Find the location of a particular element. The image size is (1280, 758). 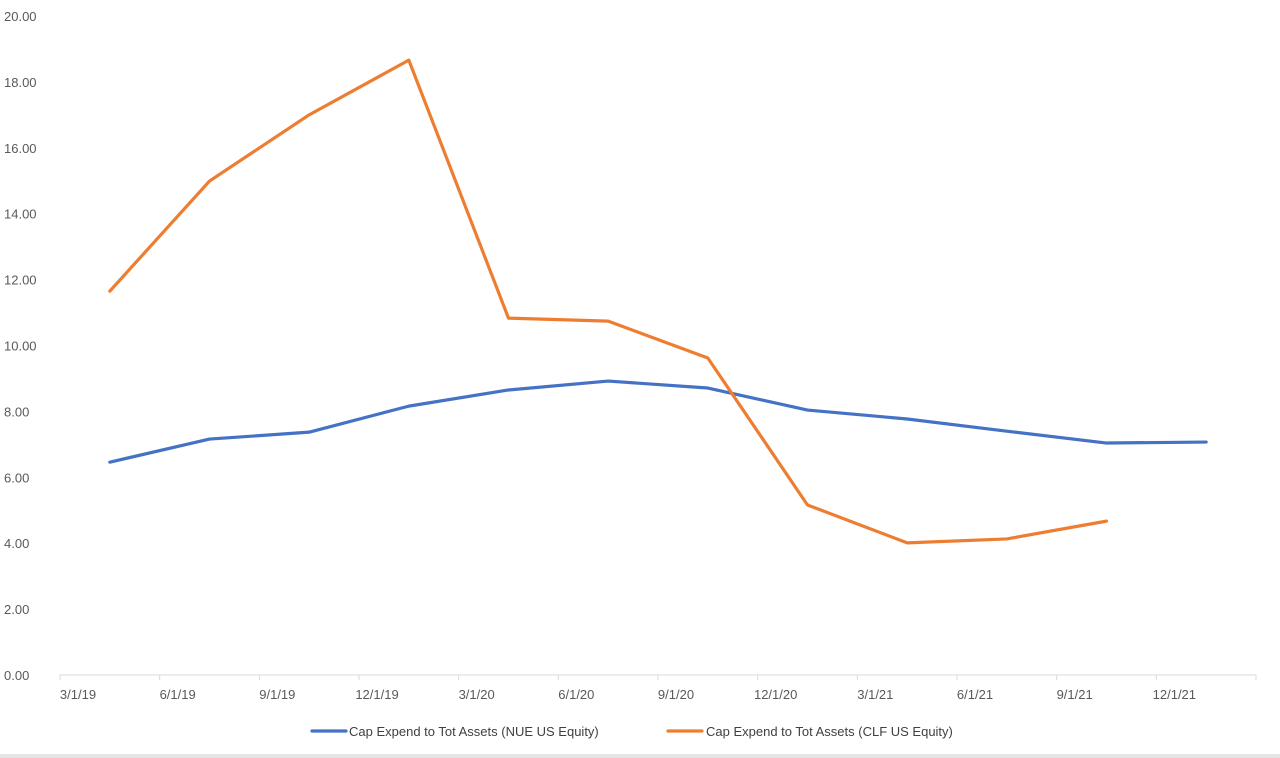

x-tick-label: 3/1/20 is located at coordinates (477, 694).